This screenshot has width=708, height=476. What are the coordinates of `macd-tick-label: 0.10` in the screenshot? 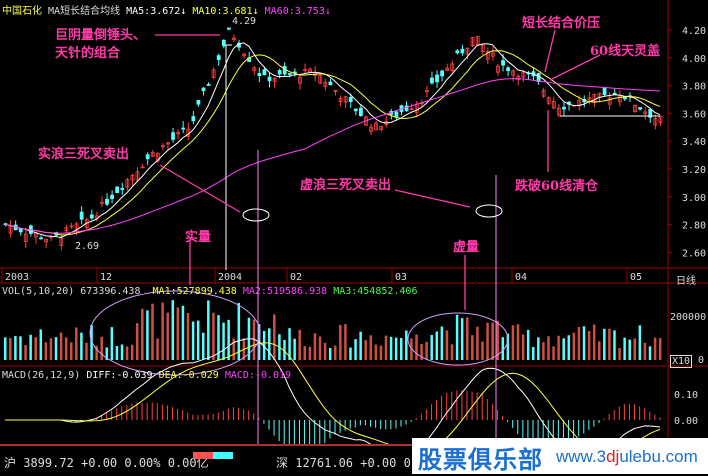 It's located at (686, 395).